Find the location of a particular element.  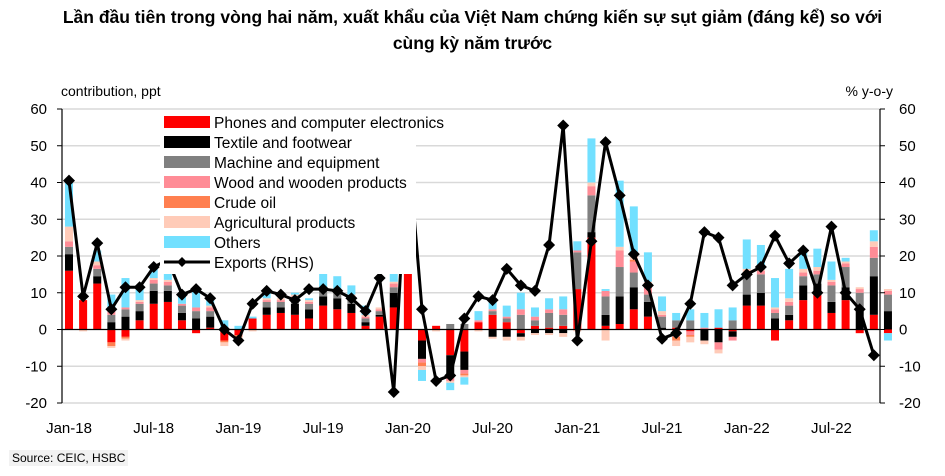

y-tick-label-left: 30 is located at coordinates (38, 219).